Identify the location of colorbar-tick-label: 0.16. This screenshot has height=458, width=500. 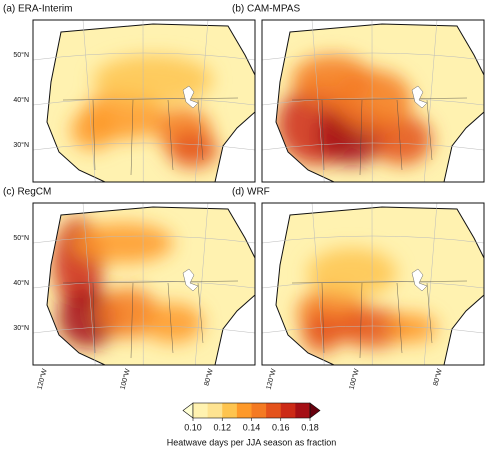
(281, 427).